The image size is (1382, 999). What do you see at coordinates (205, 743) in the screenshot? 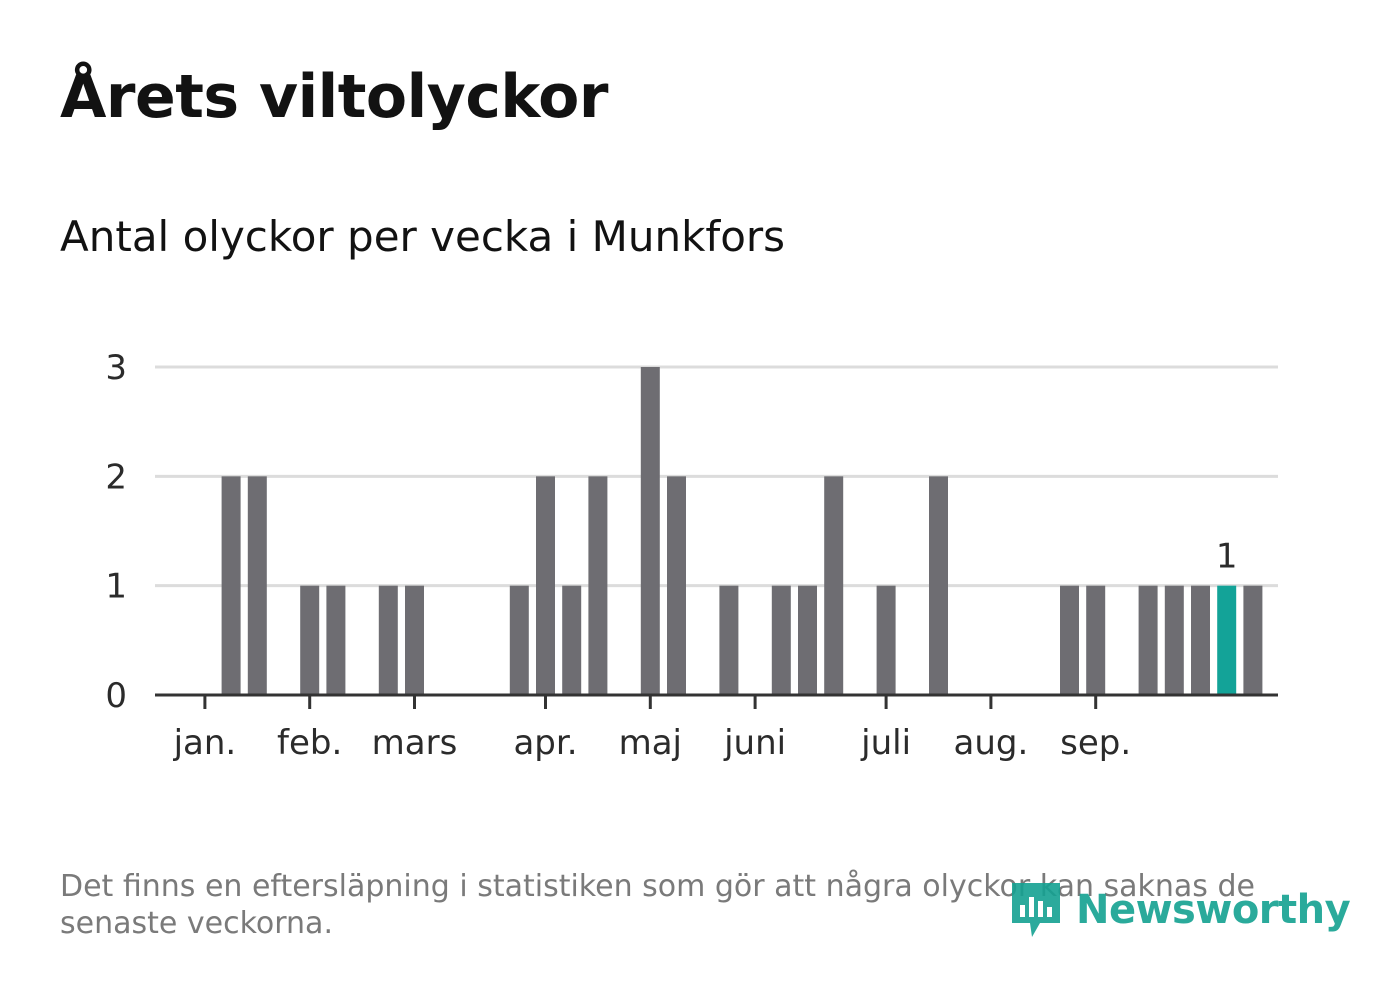
I see `x-tick-label: jan.` at bounding box center [205, 743].